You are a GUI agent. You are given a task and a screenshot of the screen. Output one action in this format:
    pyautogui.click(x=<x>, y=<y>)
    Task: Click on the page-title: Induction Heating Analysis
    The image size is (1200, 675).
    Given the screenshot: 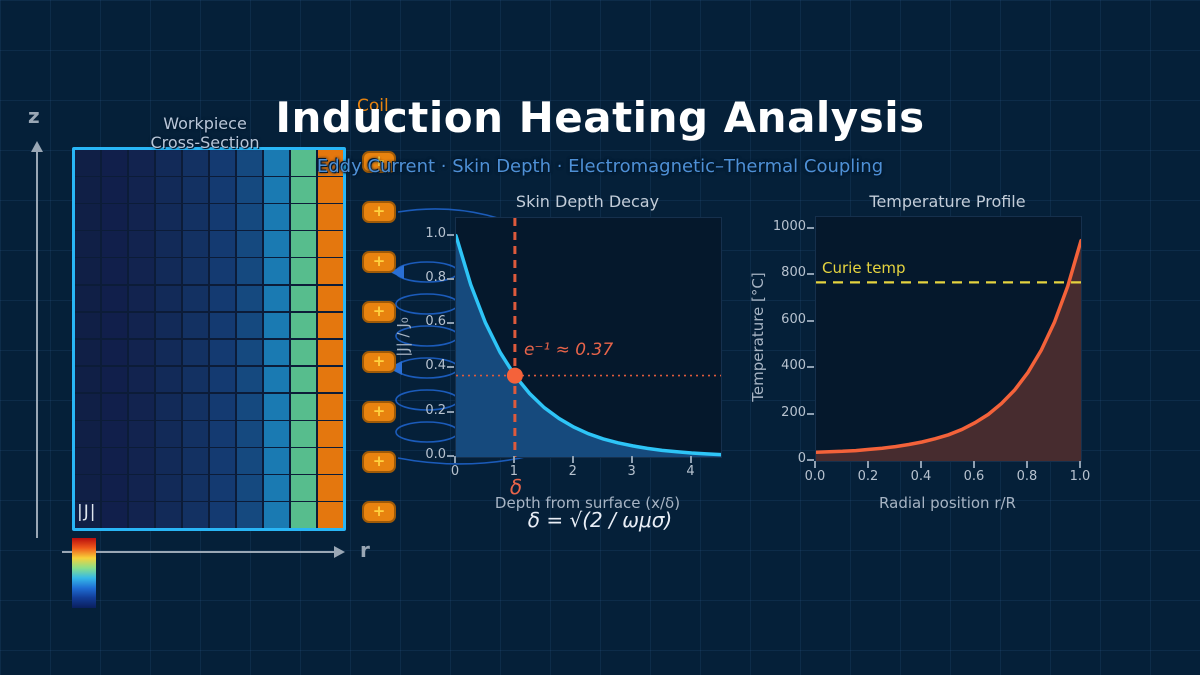 What is the action you would take?
    pyautogui.click(x=600, y=117)
    